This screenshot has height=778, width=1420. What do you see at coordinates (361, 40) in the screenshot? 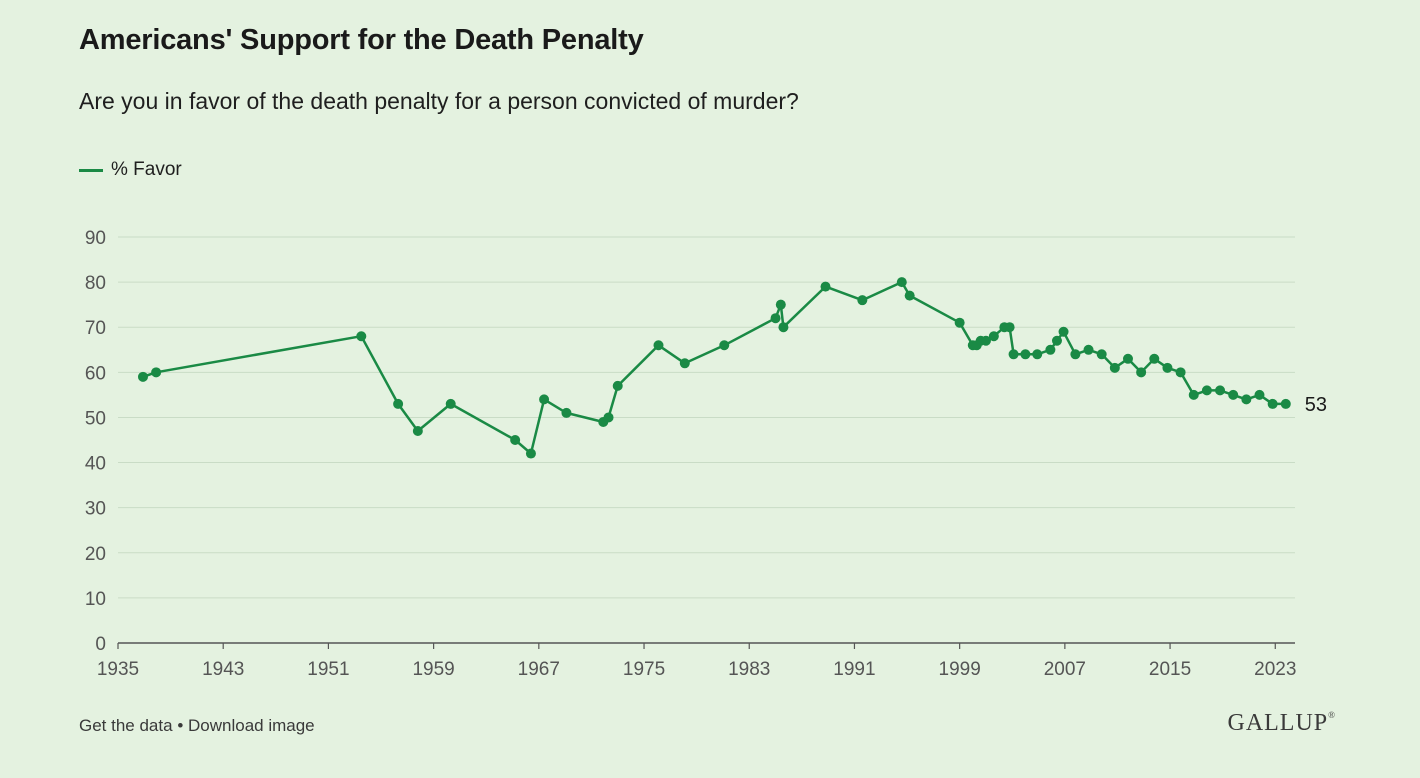
I see `chart-title: Americans' Support for the Death Penalty` at bounding box center [361, 40].